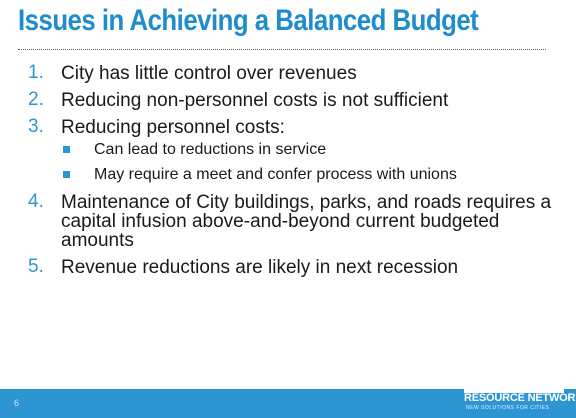 The height and width of the screenshot is (418, 576). What do you see at coordinates (36, 126) in the screenshot?
I see `item-number: 3.` at bounding box center [36, 126].